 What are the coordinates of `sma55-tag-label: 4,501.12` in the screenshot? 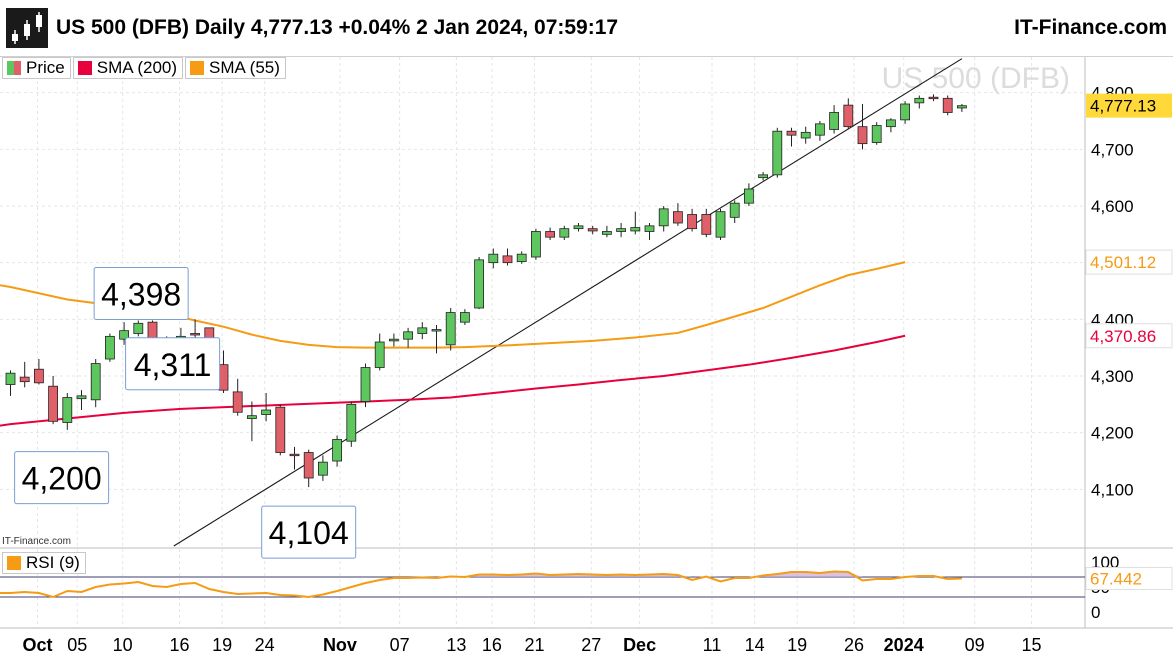 It's located at (1123, 262).